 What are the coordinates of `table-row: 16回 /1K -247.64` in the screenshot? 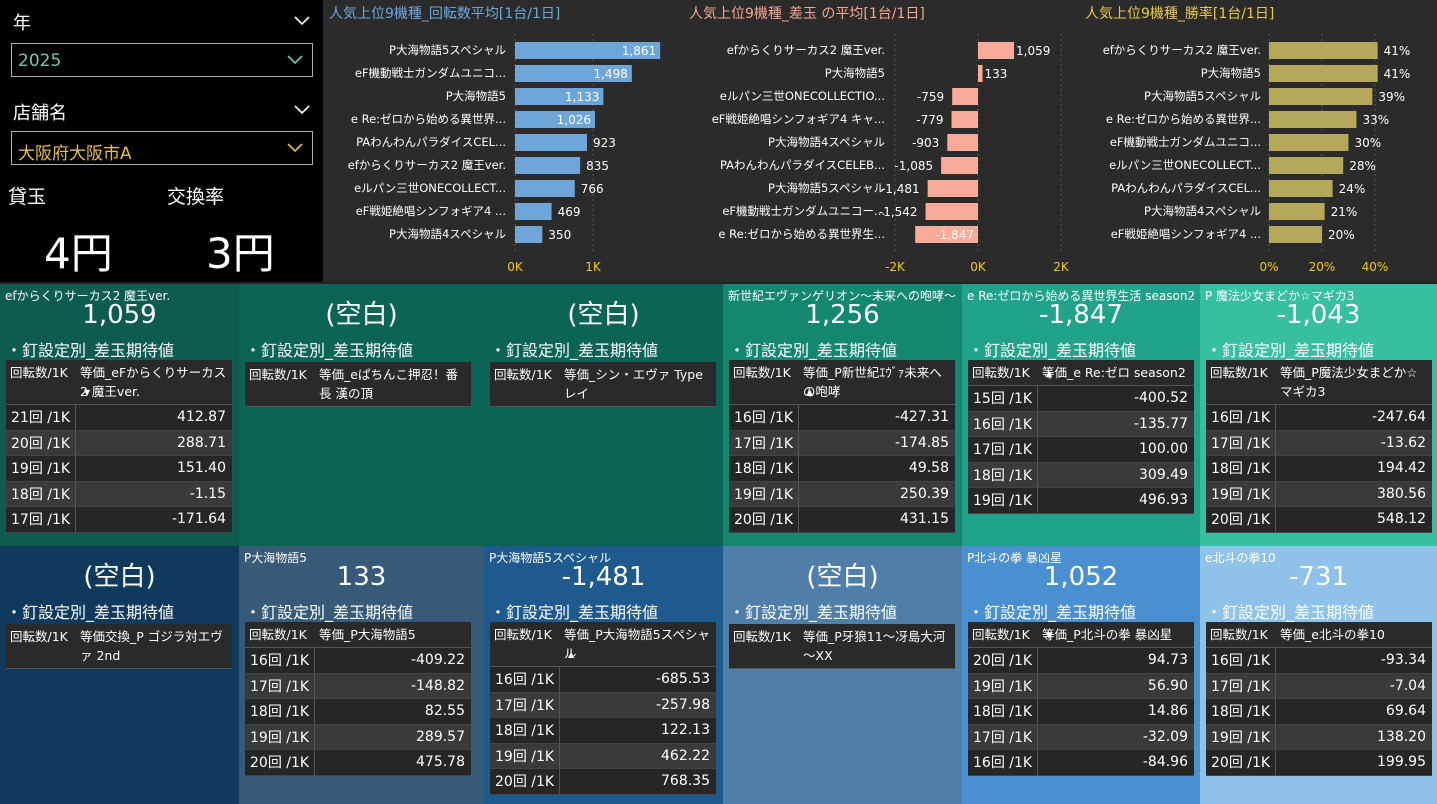 It's located at (1319, 418).